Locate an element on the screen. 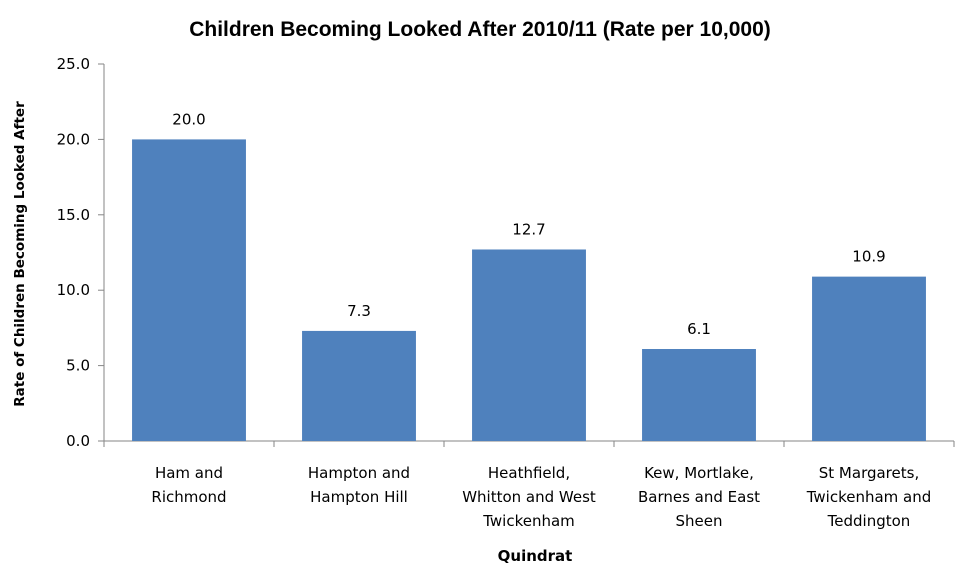 This screenshot has width=955, height=571. category-label: Barnes and East is located at coordinates (699, 497).